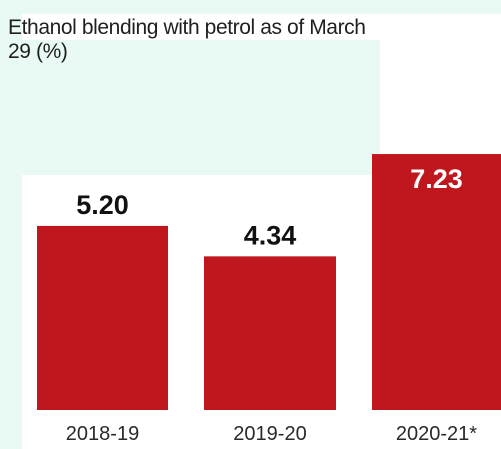  I want to click on x-tick-label-2019-20: 2019-20, so click(269, 434).